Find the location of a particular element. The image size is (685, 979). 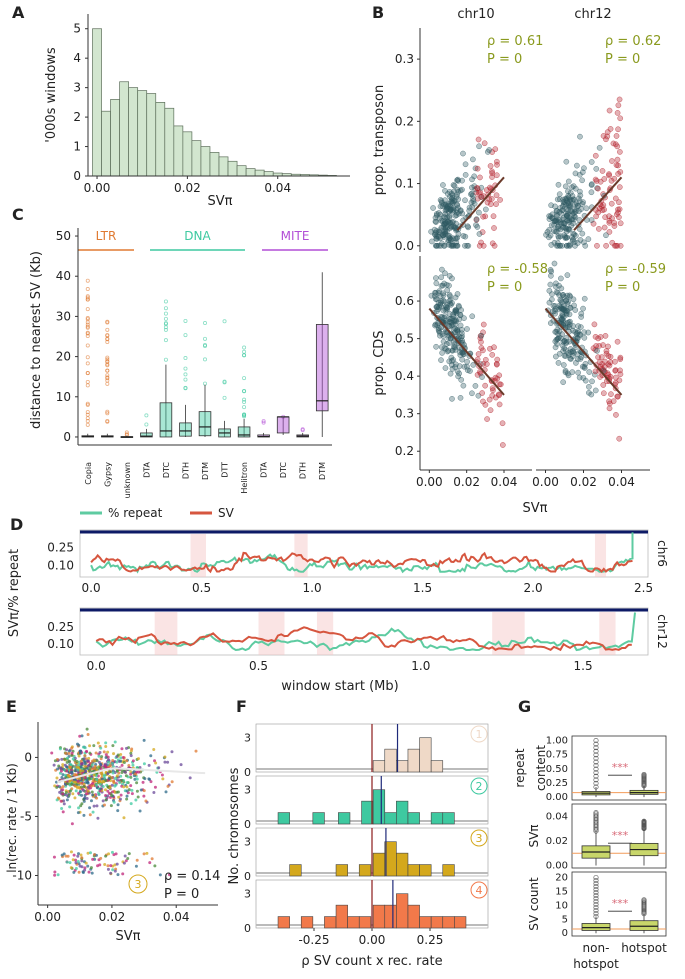

significance-label: *** is located at coordinates (620, 835).